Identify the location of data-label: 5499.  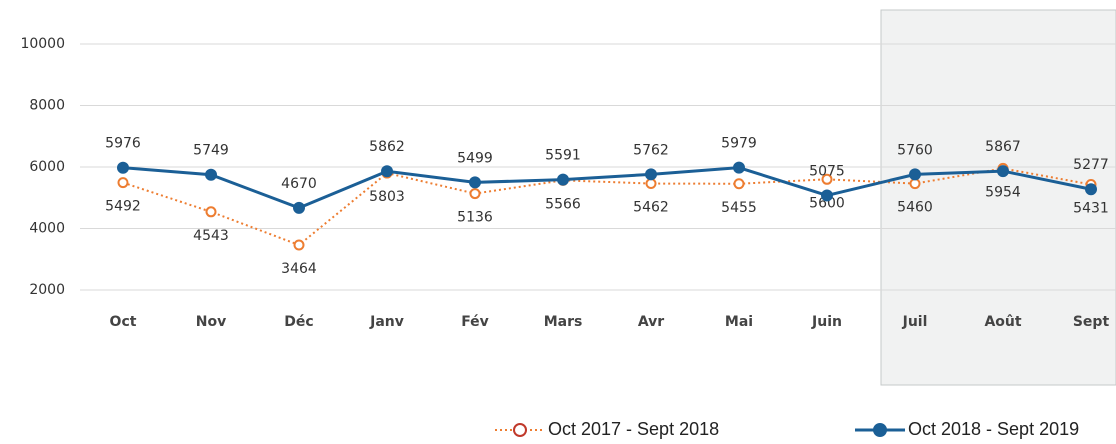
(475, 158).